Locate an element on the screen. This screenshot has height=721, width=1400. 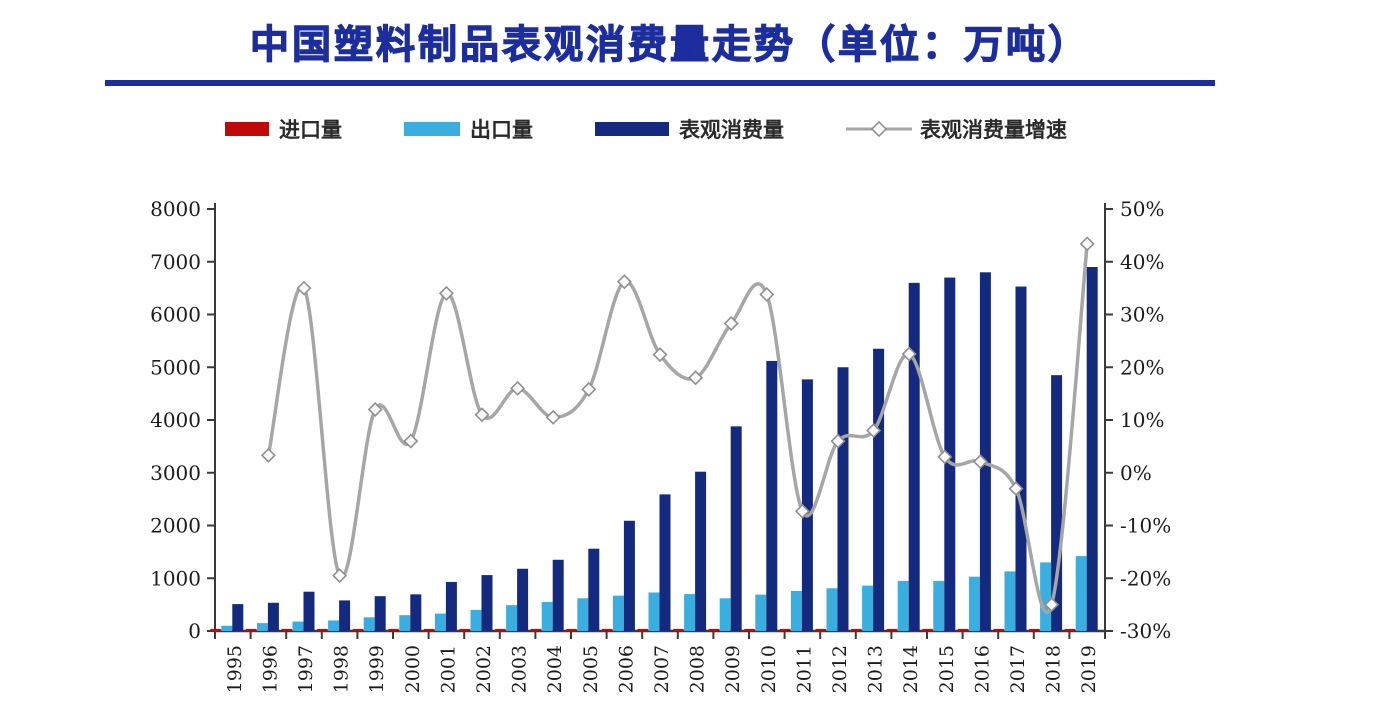
legend-swatch-consumption is located at coordinates (632, 129).